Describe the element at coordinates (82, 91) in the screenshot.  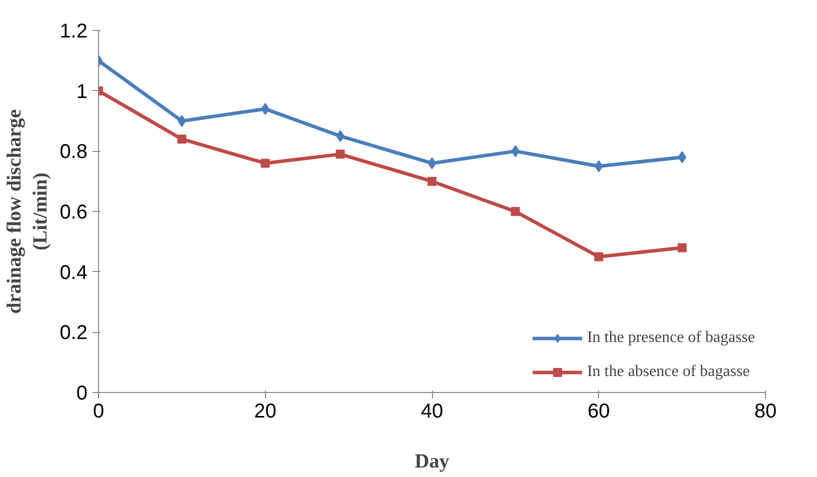
I see `y-tick-label: 1` at that location.